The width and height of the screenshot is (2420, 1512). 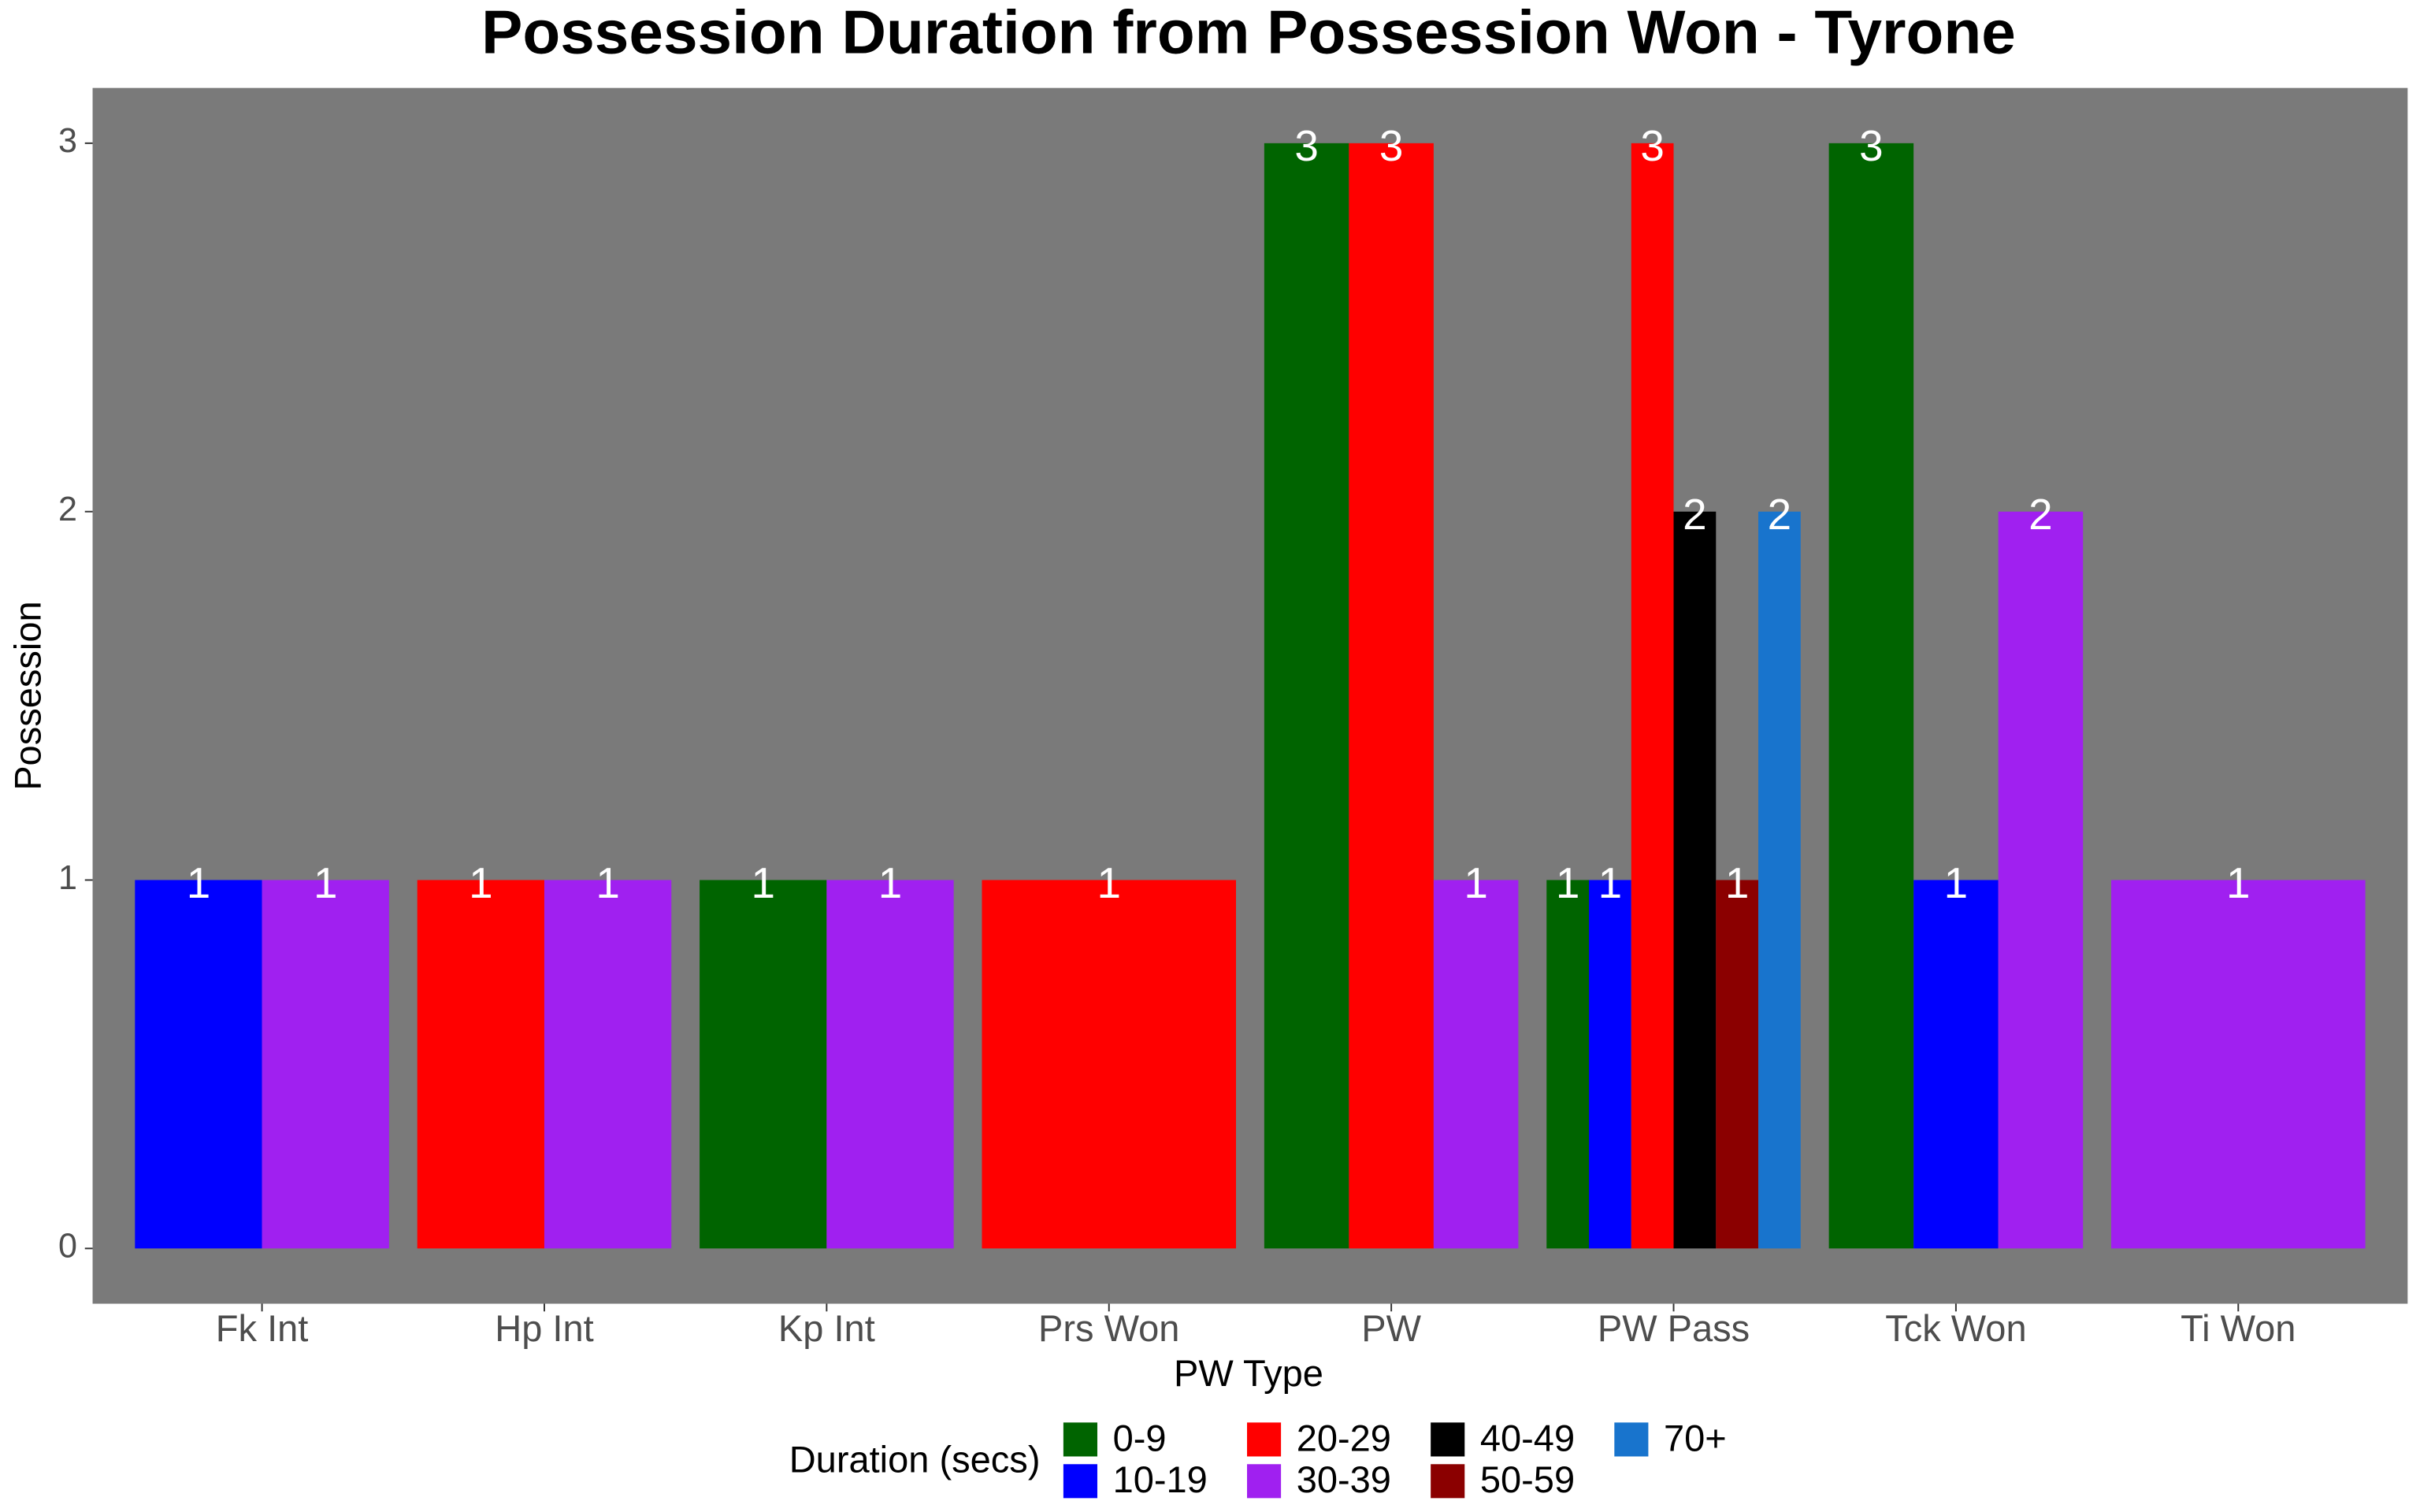 What do you see at coordinates (262, 1328) in the screenshot?
I see `x-tick-label: Fk Int` at bounding box center [262, 1328].